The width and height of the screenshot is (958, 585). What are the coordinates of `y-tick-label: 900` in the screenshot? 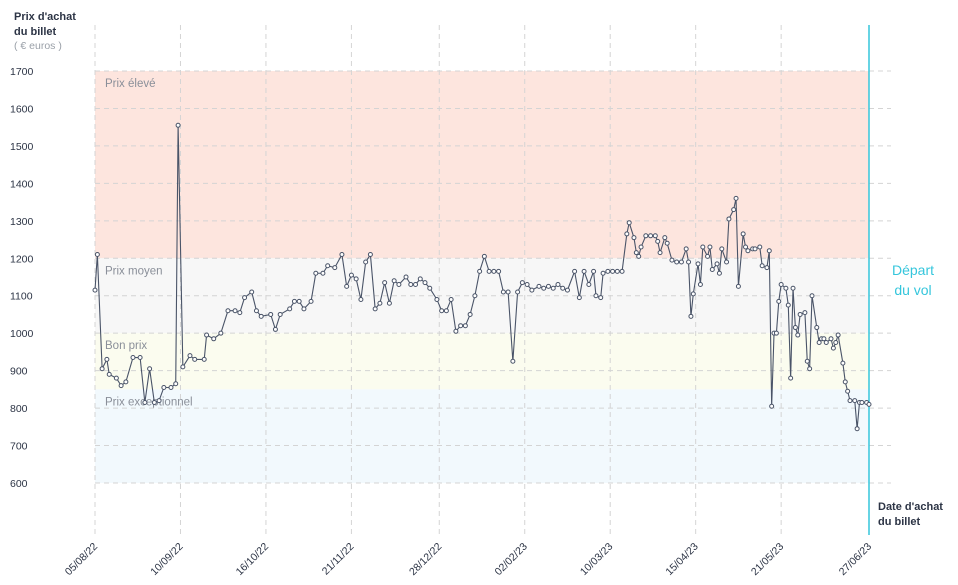 It's located at (19, 372).